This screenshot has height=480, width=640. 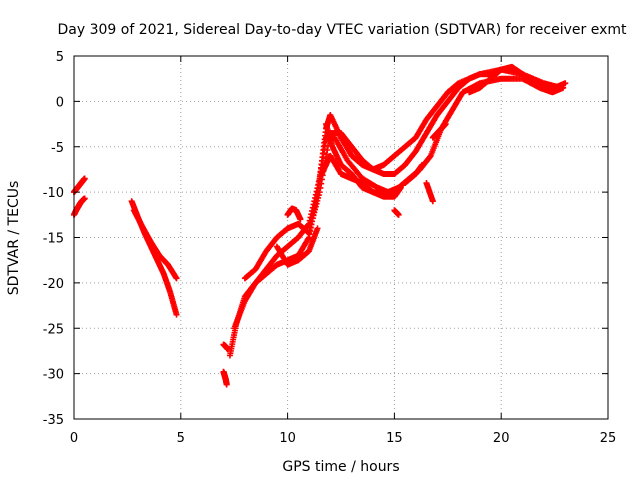 I want to click on x-axis-label: GPS time / hours, so click(x=340, y=467).